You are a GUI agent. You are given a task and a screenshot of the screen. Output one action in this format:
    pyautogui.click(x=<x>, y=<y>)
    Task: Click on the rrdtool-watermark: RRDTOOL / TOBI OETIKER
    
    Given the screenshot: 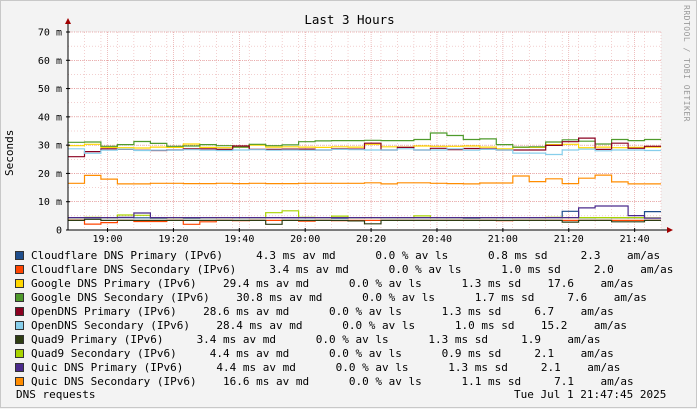 What is the action you would take?
    pyautogui.click(x=686, y=63)
    